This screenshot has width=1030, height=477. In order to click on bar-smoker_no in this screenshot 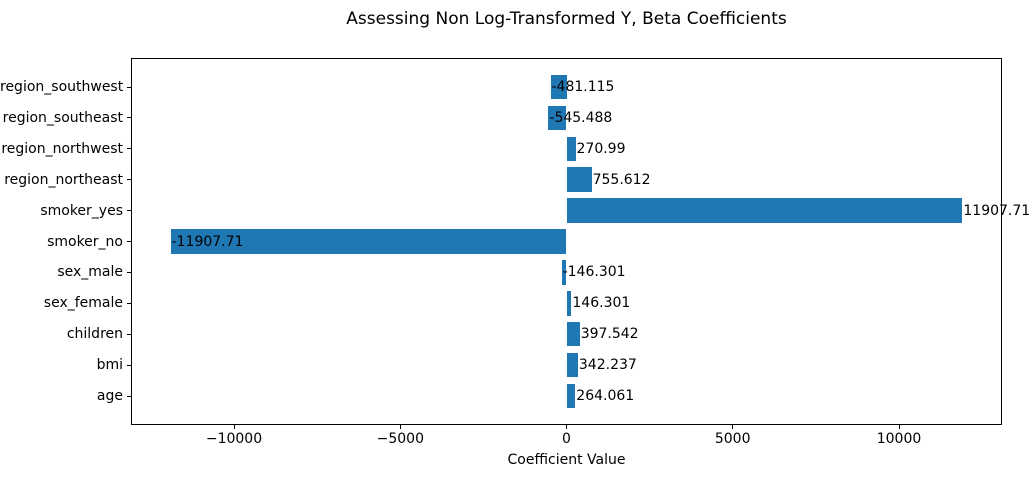, I will do `click(368, 241)`.